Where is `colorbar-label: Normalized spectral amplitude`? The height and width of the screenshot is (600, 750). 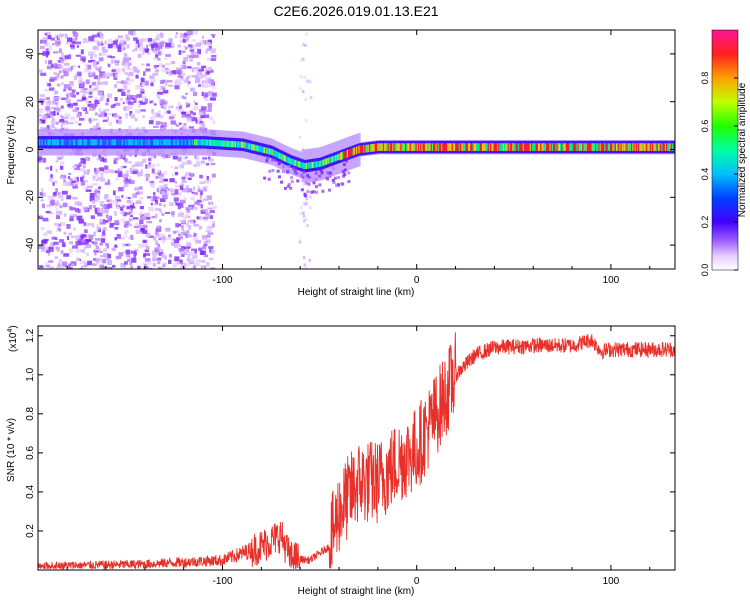 colorbar-label: Normalized spectral amplitude is located at coordinates (742, 149).